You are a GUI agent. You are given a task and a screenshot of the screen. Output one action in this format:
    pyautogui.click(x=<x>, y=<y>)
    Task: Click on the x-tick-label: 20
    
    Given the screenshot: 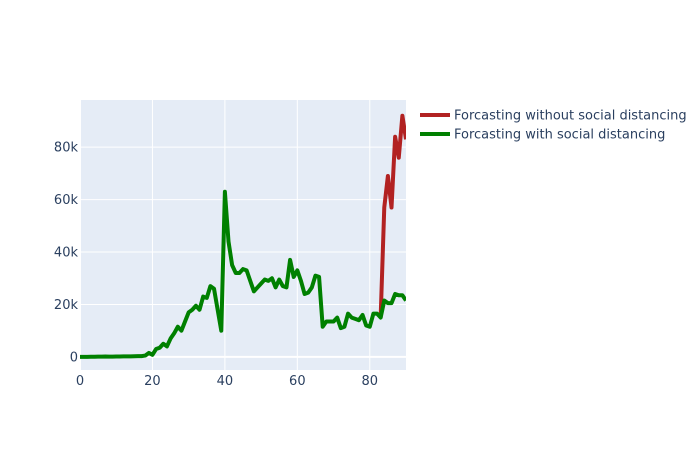 What is the action you would take?
    pyautogui.click(x=152, y=381)
    